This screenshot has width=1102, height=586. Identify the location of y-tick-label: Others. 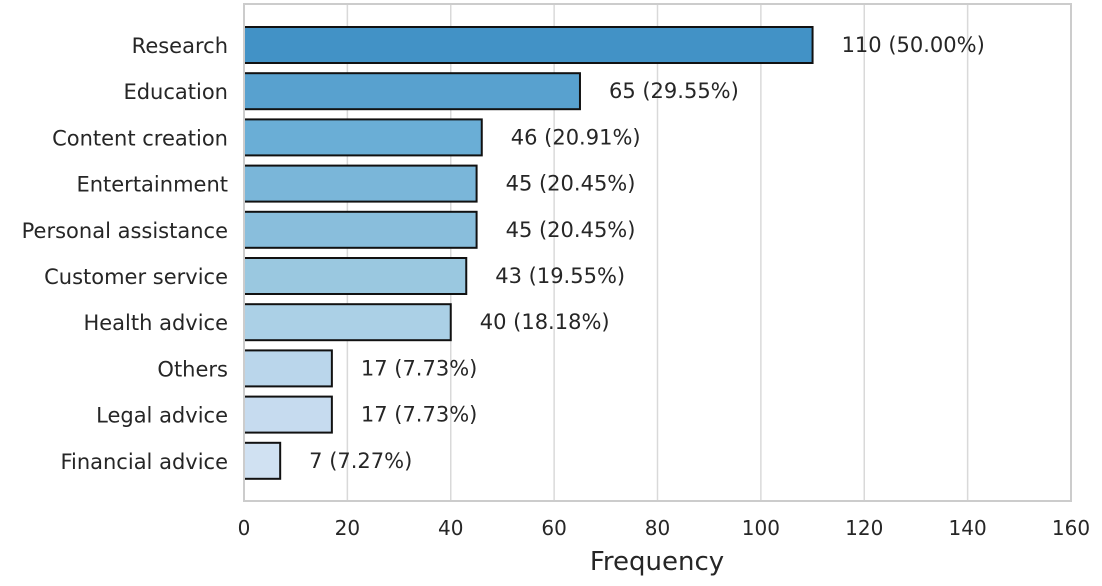
(192, 369).